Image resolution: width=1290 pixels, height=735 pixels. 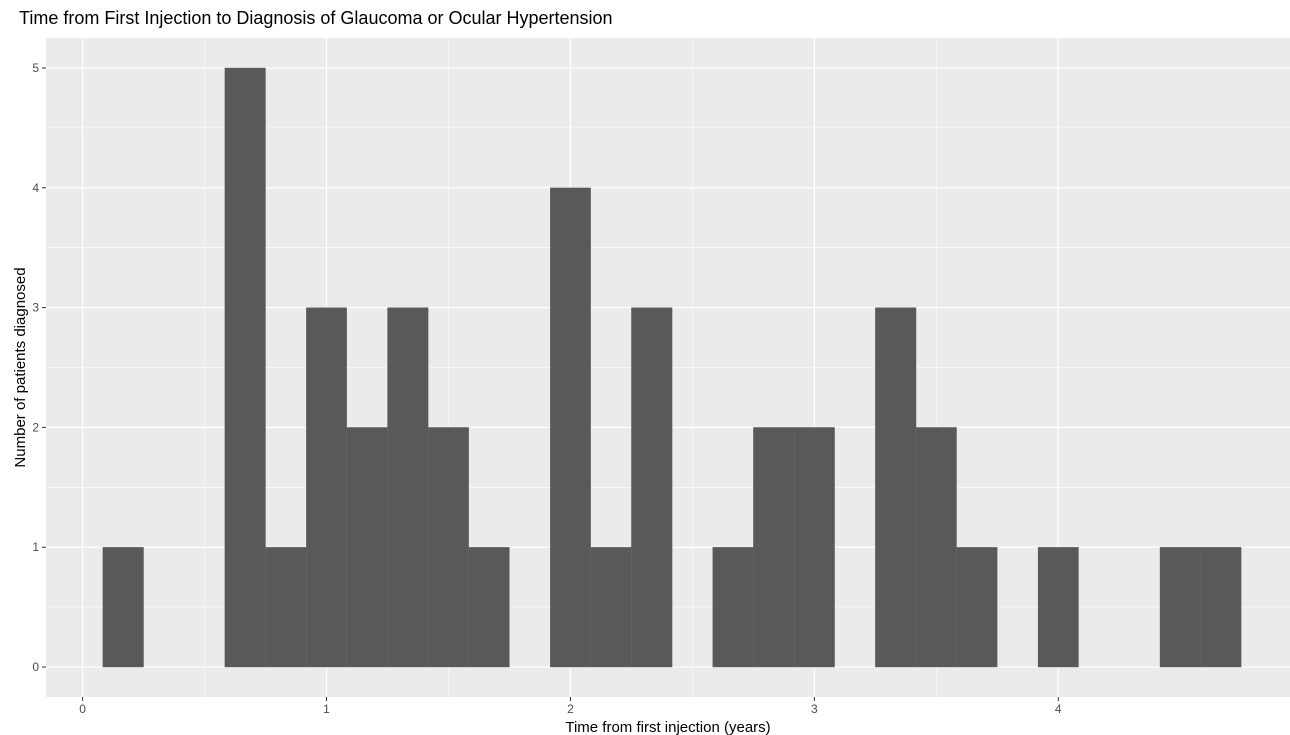 What do you see at coordinates (20, 367) in the screenshot?
I see `y-axis-title: Number of patients diagnosed` at bounding box center [20, 367].